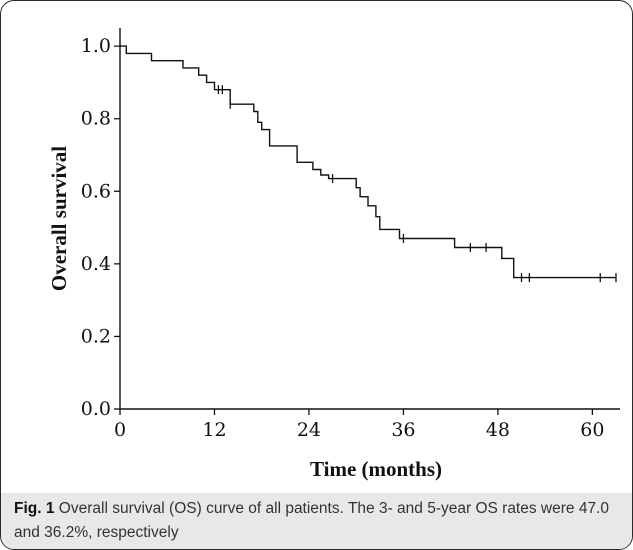  I want to click on y-tick-label: 0.8, so click(96, 119).